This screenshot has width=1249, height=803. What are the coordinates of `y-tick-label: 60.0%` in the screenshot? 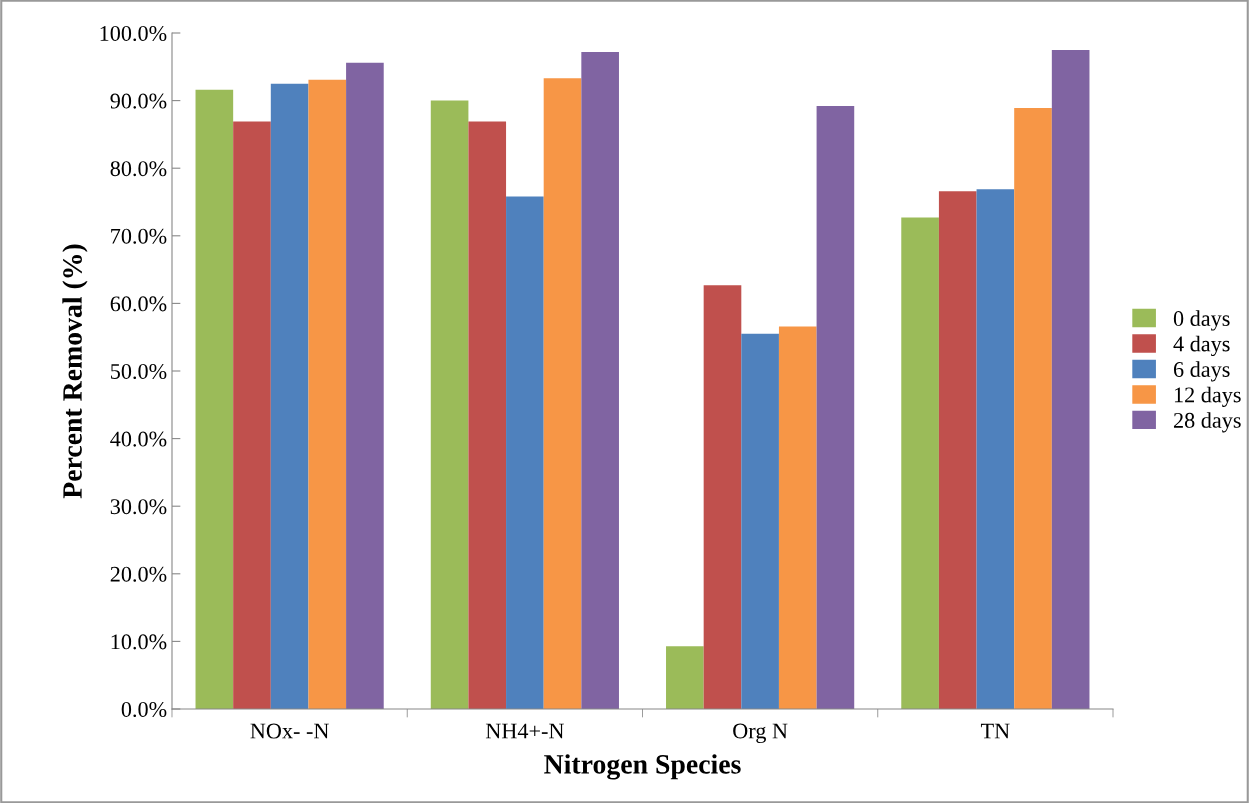 It's located at (138, 304).